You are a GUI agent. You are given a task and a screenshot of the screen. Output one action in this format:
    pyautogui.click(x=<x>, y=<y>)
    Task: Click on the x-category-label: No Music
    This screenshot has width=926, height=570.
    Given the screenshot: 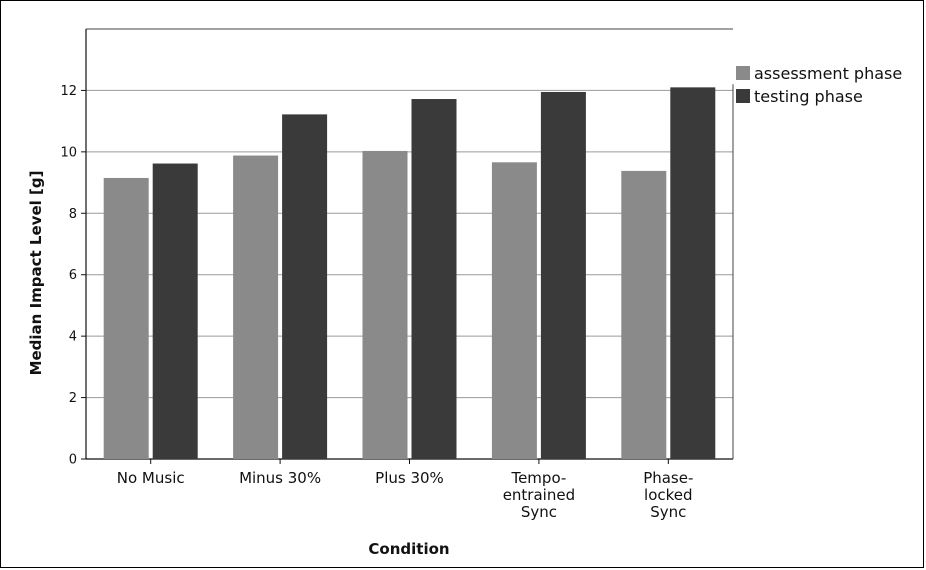 What is the action you would take?
    pyautogui.click(x=151, y=478)
    